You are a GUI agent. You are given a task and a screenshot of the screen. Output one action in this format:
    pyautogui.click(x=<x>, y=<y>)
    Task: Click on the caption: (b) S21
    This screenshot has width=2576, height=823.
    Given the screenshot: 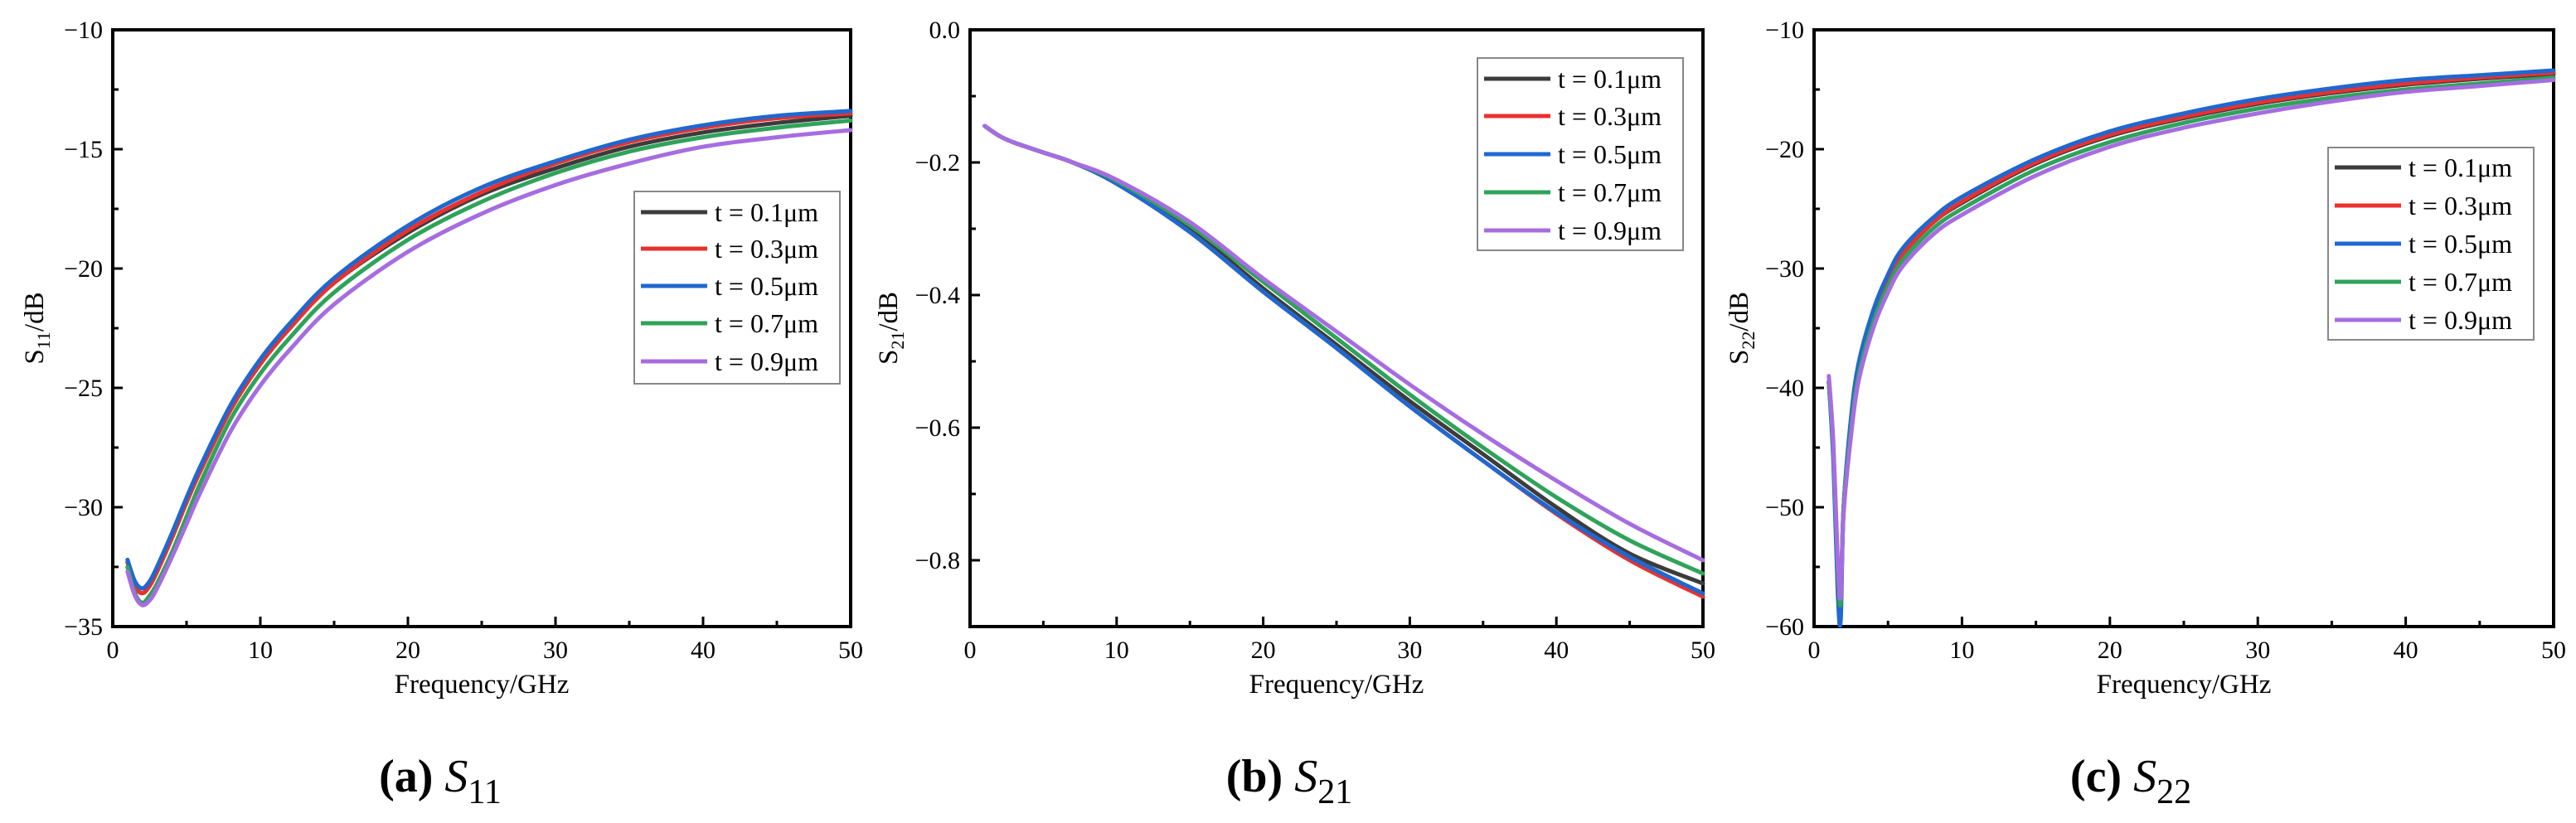 What is the action you would take?
    pyautogui.click(x=1289, y=781)
    